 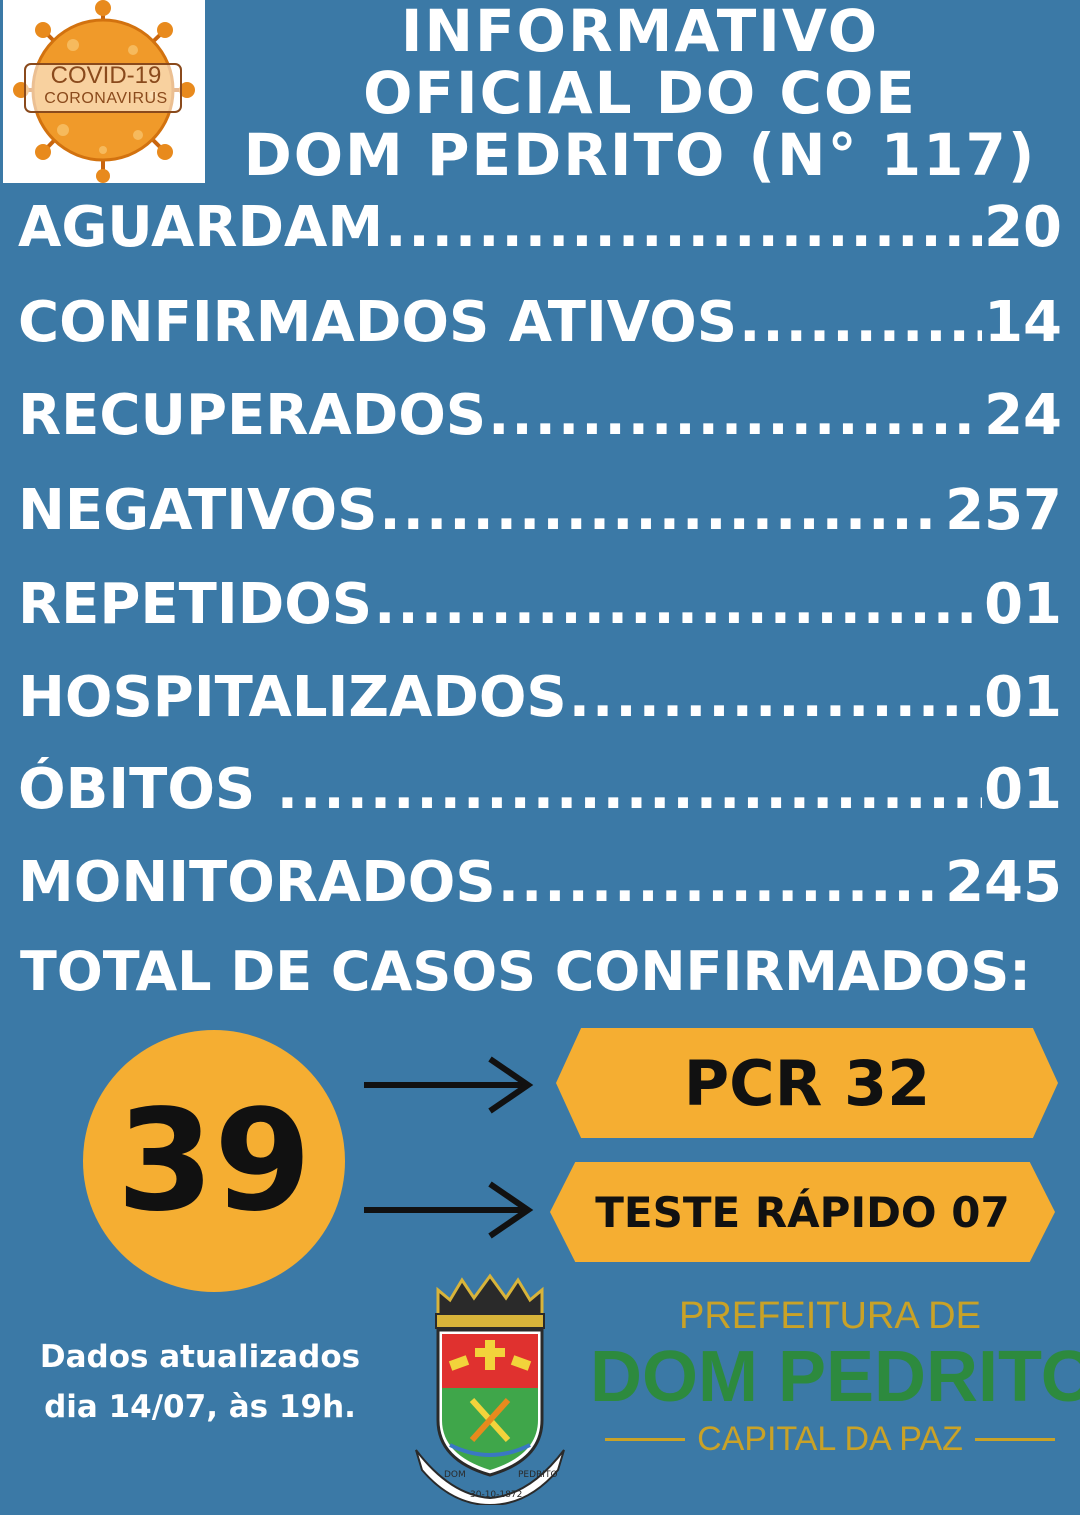 I want to click on city-tagline: CAPITAL DA PAZ, so click(x=830, y=1439).